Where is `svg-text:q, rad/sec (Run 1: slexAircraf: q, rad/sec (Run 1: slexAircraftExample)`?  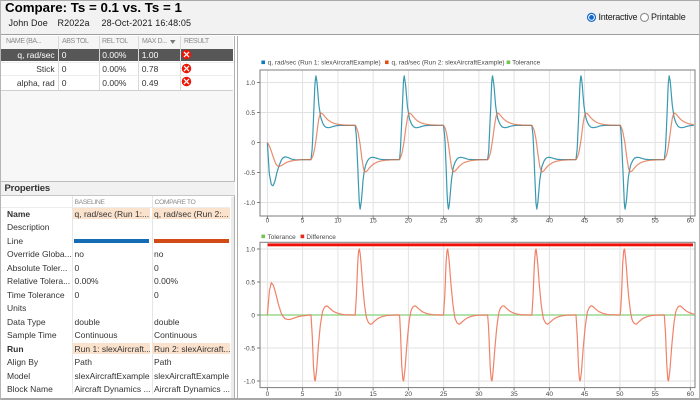 svg-text:q, rad/sec (Run 1: slexAircraf: q, rad/sec (Run 1: slexAircraftExample) is located at coordinates (324, 63).